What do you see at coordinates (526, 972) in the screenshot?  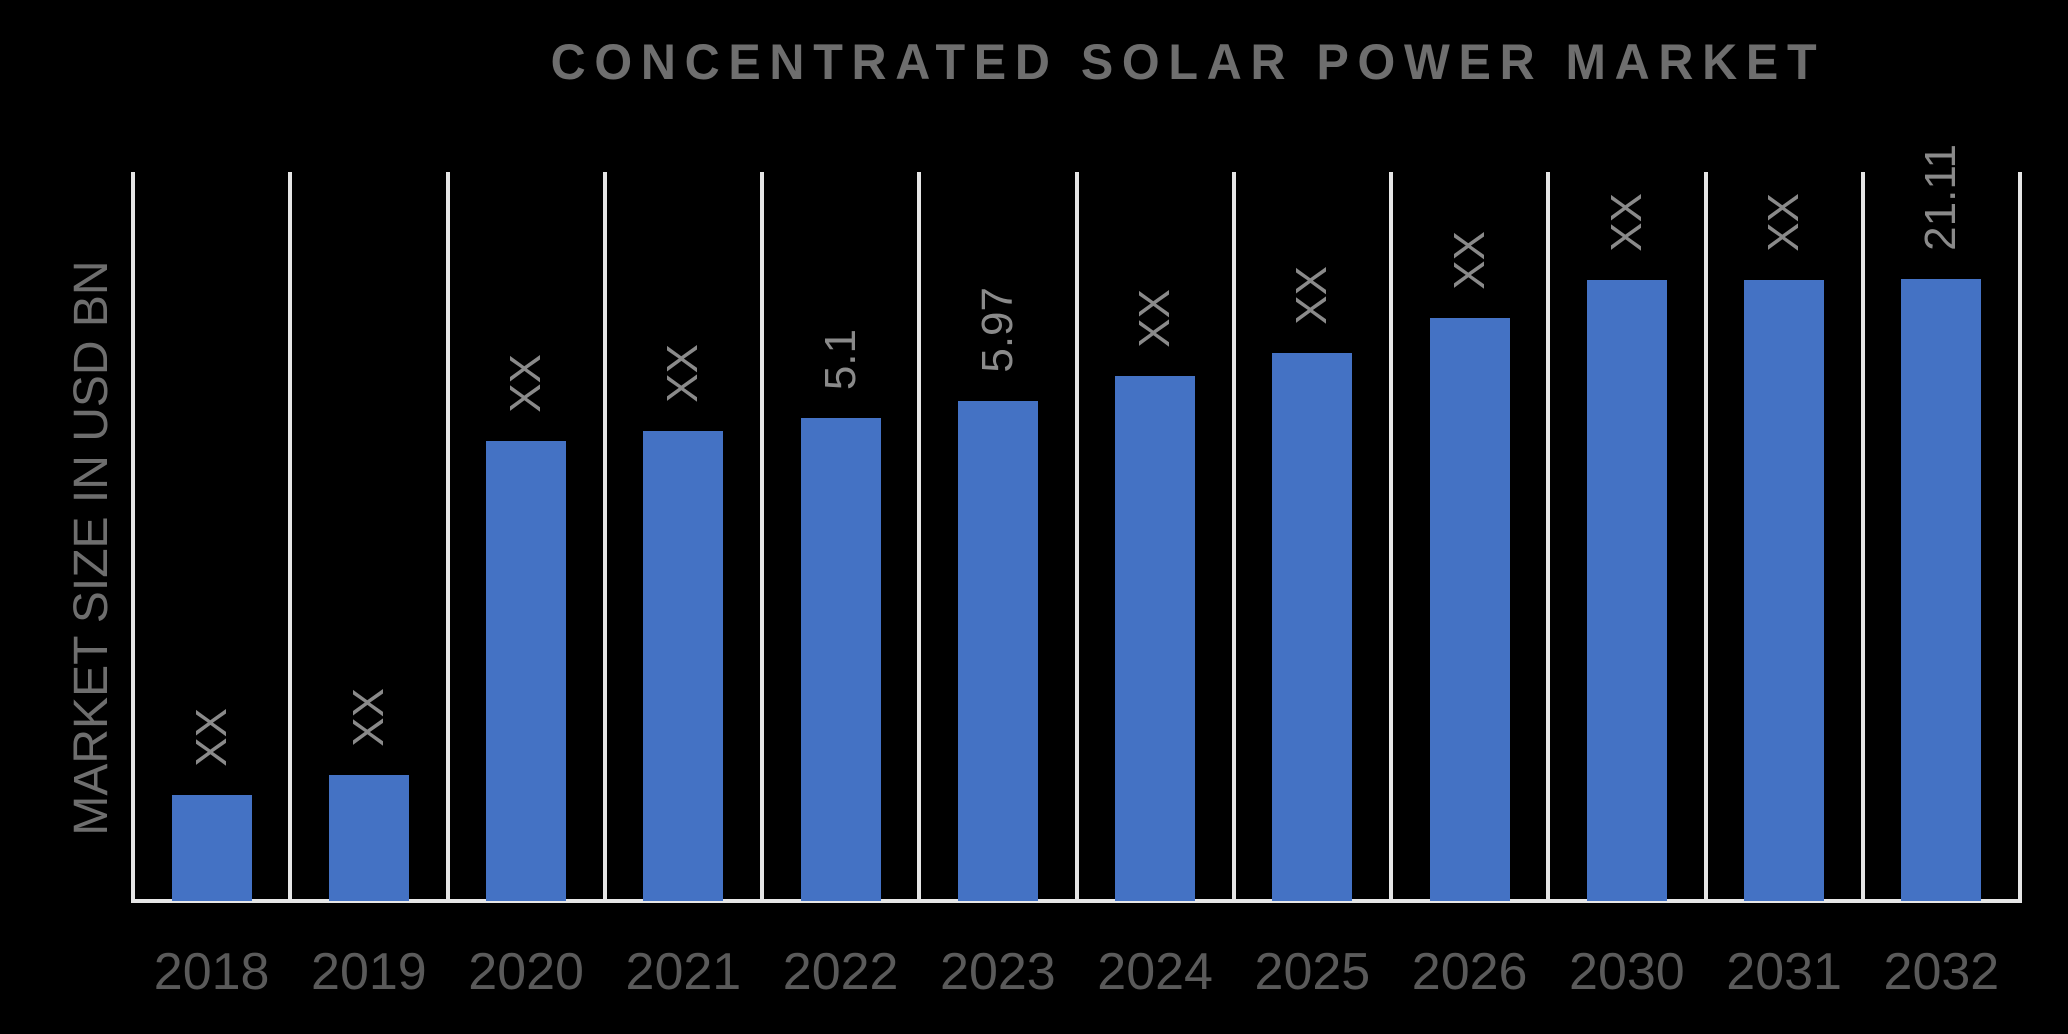 I see `x-tick-2020: 2020` at bounding box center [526, 972].